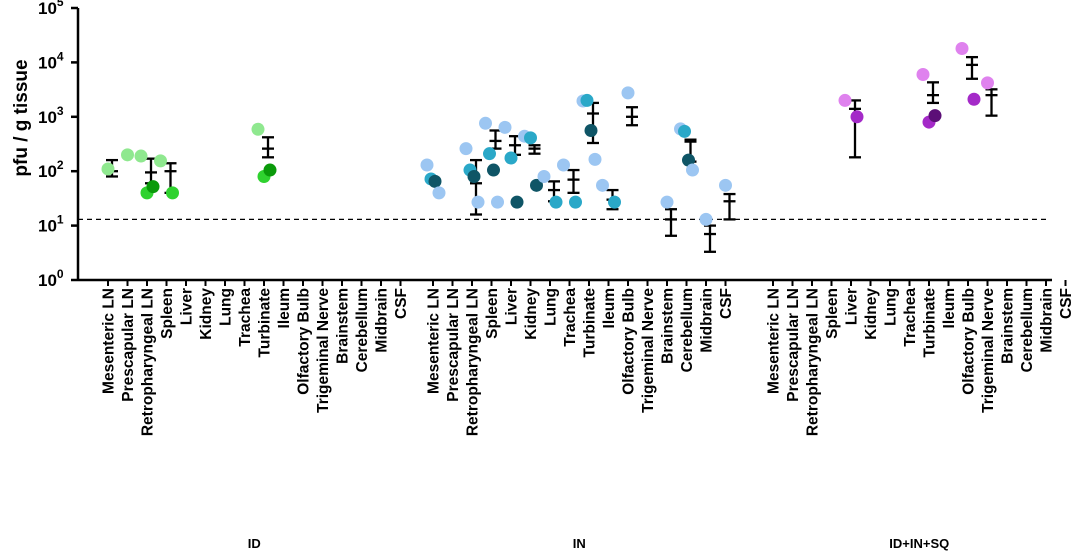  What do you see at coordinates (60, 56) in the screenshot?
I see `y-tick-exponent: 4` at bounding box center [60, 56].